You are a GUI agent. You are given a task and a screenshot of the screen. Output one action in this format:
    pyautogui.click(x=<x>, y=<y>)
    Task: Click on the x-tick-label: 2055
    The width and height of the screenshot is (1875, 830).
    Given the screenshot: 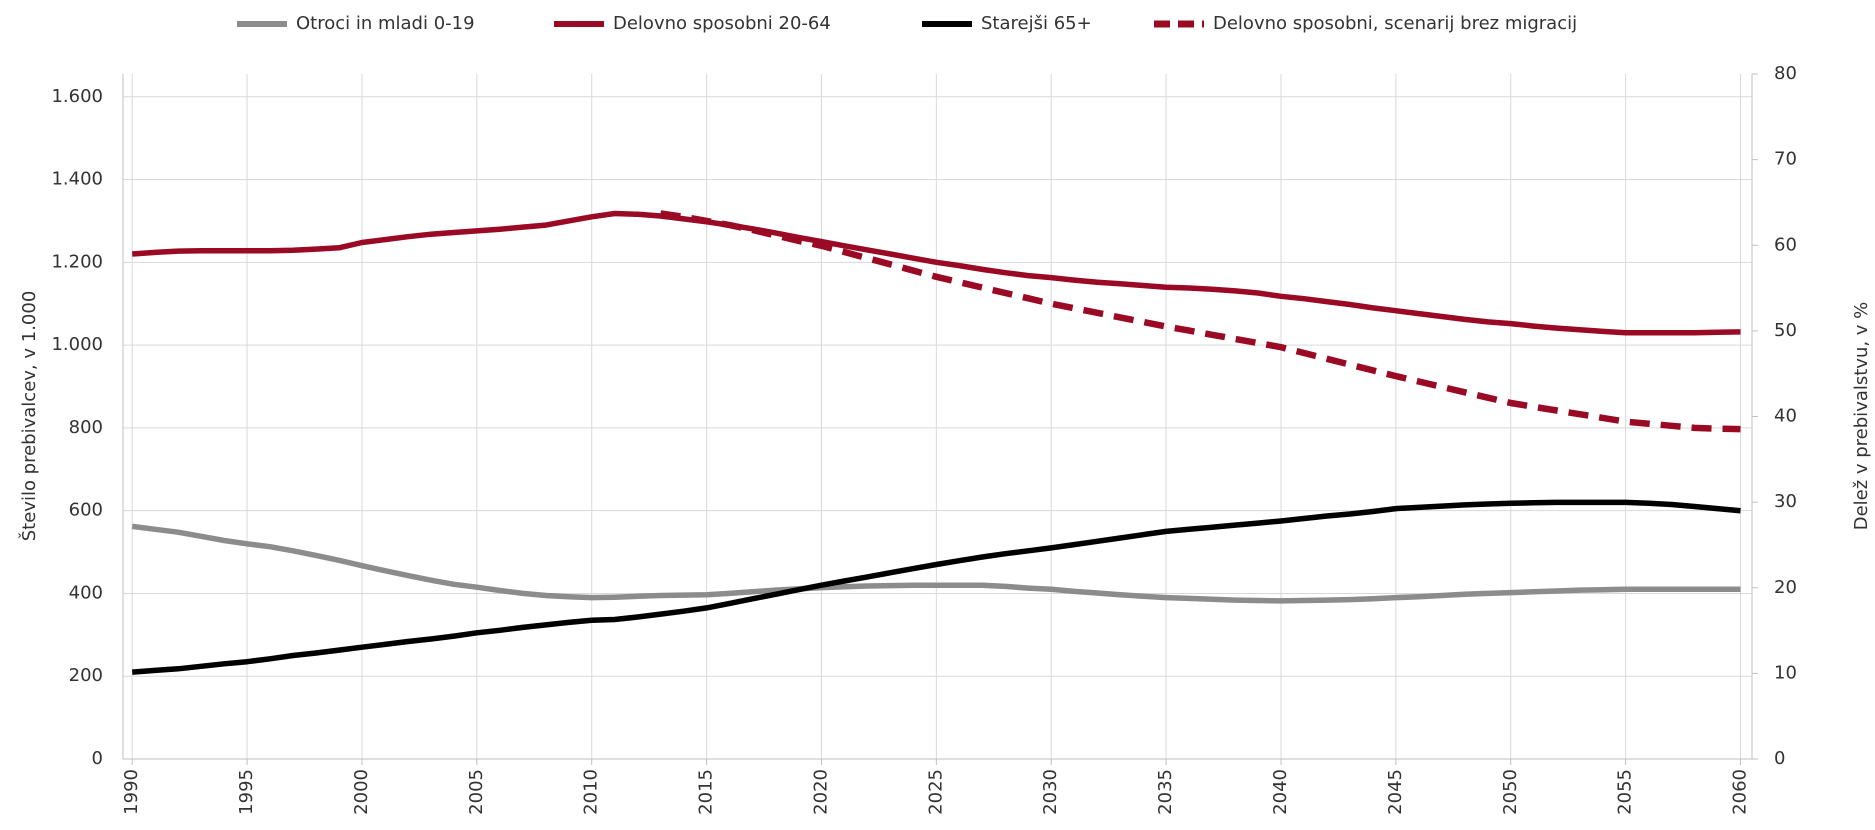 What is the action you would take?
    pyautogui.click(x=1625, y=792)
    